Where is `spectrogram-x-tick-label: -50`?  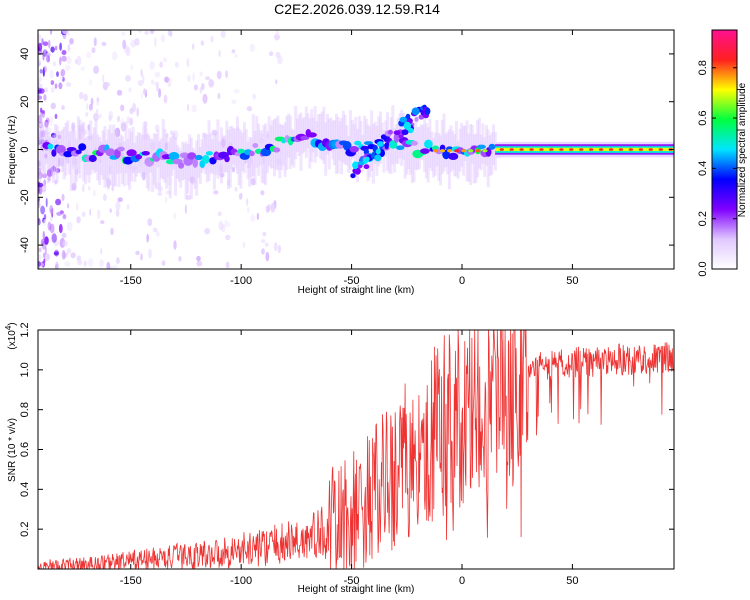 spectrogram-x-tick-label: -50 is located at coordinates (352, 281).